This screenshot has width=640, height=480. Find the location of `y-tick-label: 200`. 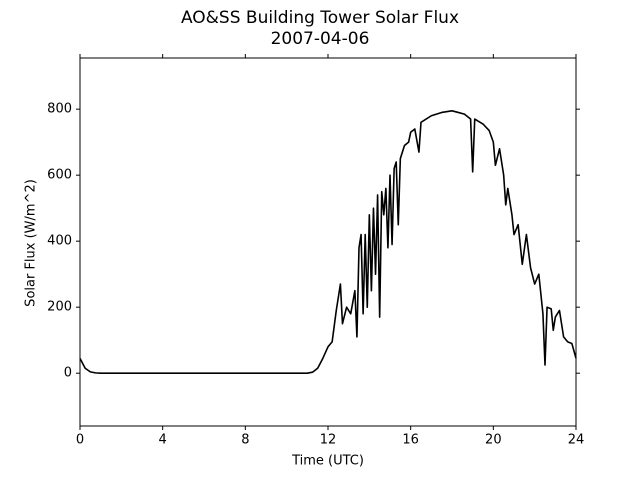

y-tick-label: 200 is located at coordinates (59, 307).